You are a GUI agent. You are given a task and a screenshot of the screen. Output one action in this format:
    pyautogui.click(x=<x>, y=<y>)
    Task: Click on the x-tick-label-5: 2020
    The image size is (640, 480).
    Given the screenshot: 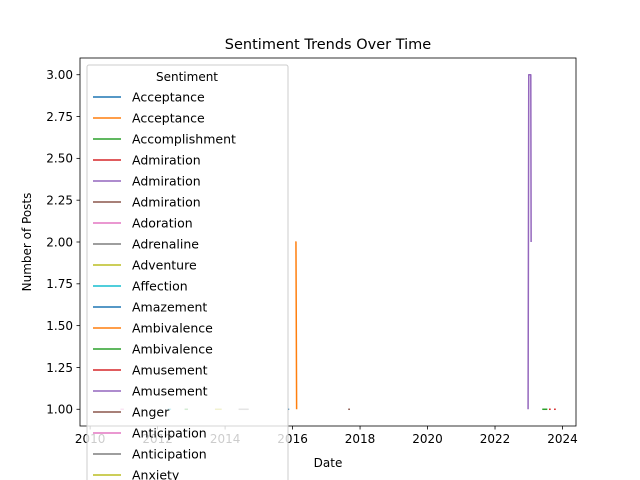 What is the action you would take?
    pyautogui.click(x=427, y=439)
    